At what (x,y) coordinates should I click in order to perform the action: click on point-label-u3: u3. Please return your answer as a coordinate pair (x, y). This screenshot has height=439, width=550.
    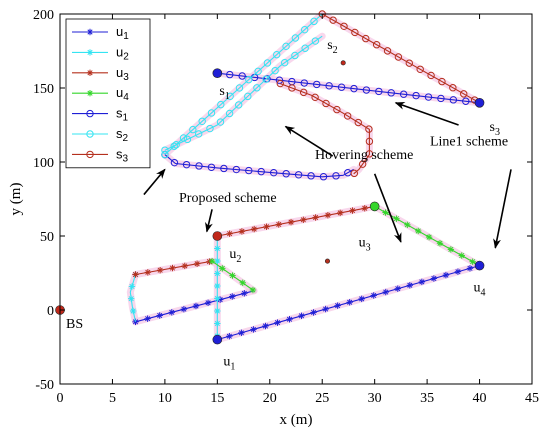
    Looking at the image, I should click on (365, 244).